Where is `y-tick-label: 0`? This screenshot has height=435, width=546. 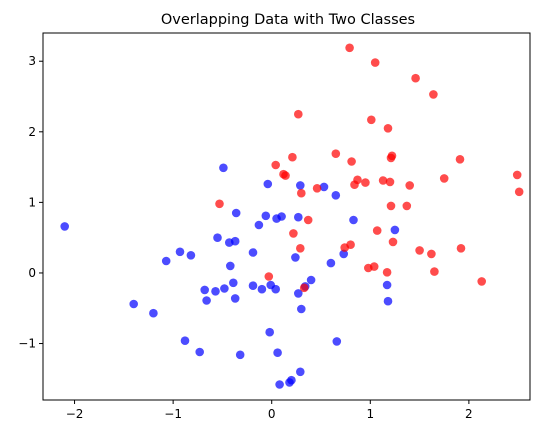
y-tick-label: 0 is located at coordinates (32, 273).